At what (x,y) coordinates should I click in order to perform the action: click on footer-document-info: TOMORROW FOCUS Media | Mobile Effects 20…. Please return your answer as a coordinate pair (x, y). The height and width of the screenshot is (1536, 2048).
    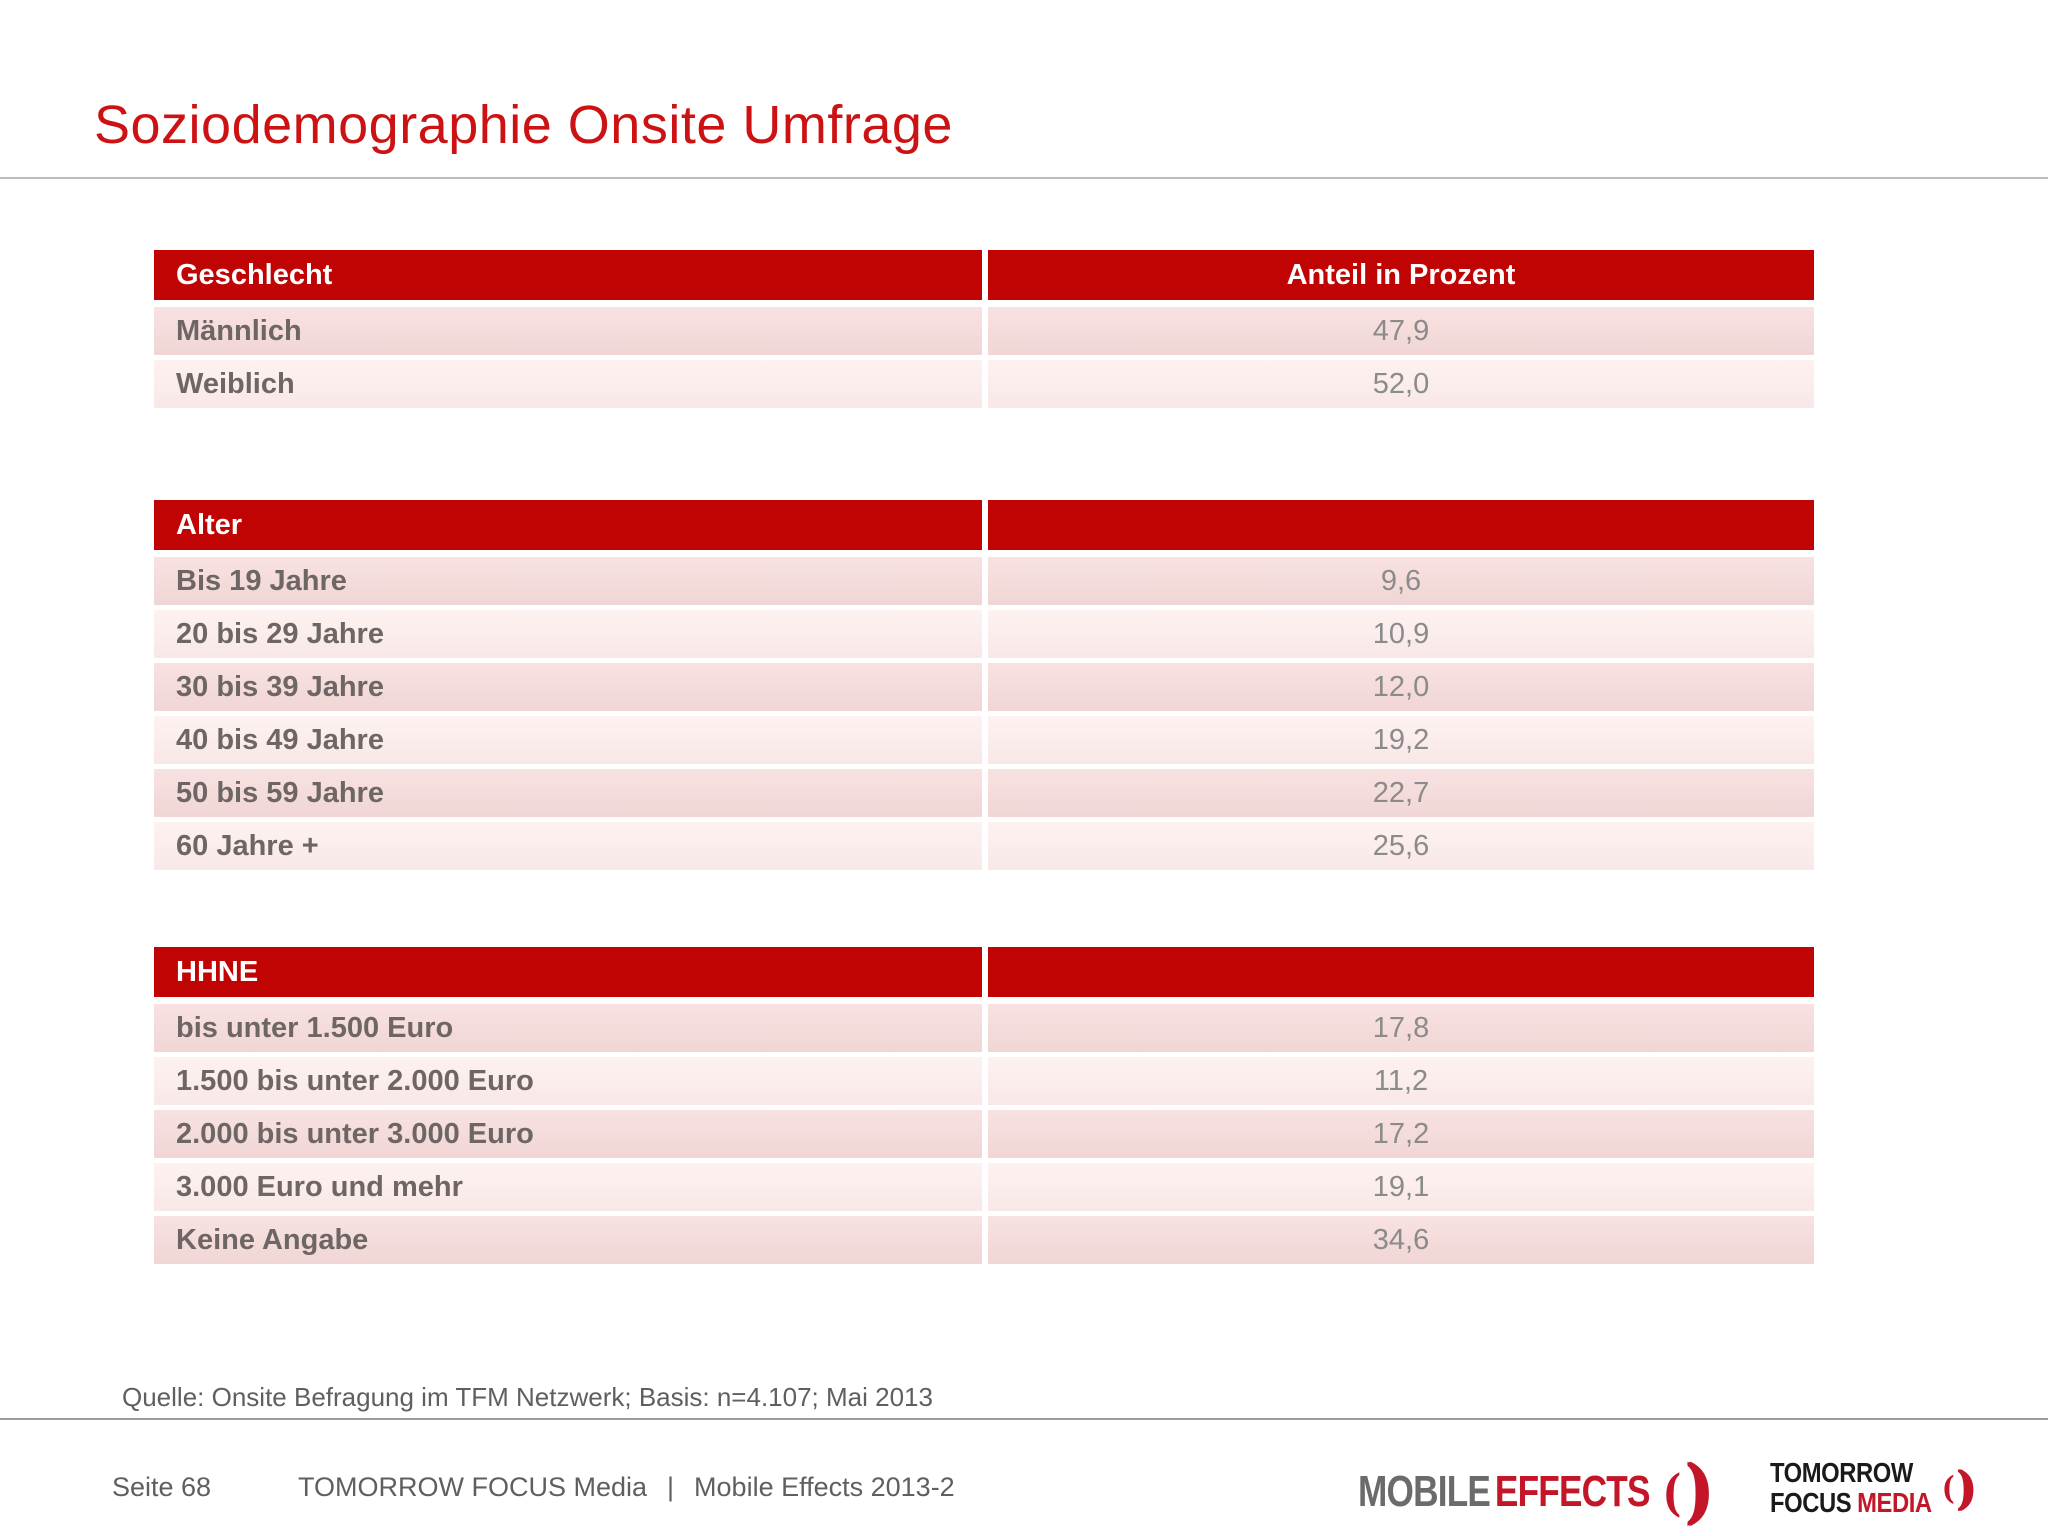
    Looking at the image, I should click on (626, 1487).